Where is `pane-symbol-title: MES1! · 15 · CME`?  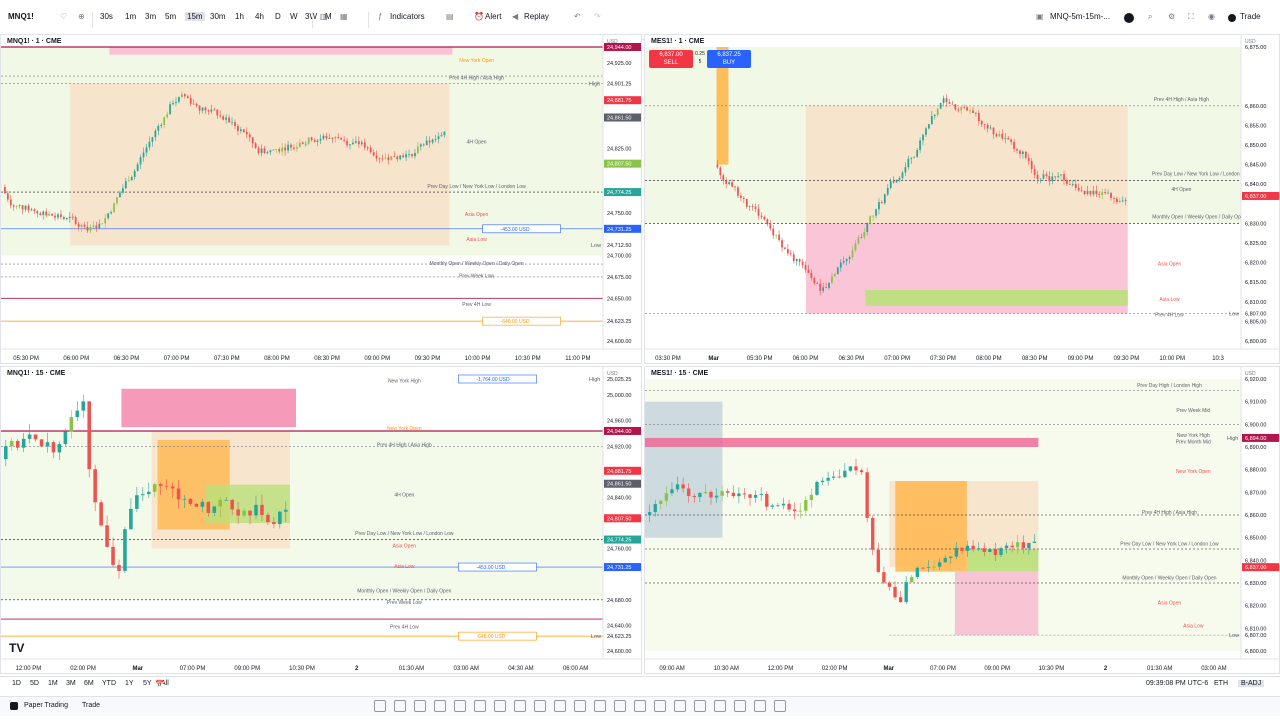
pane-symbol-title: MES1! · 15 · CME is located at coordinates (680, 373).